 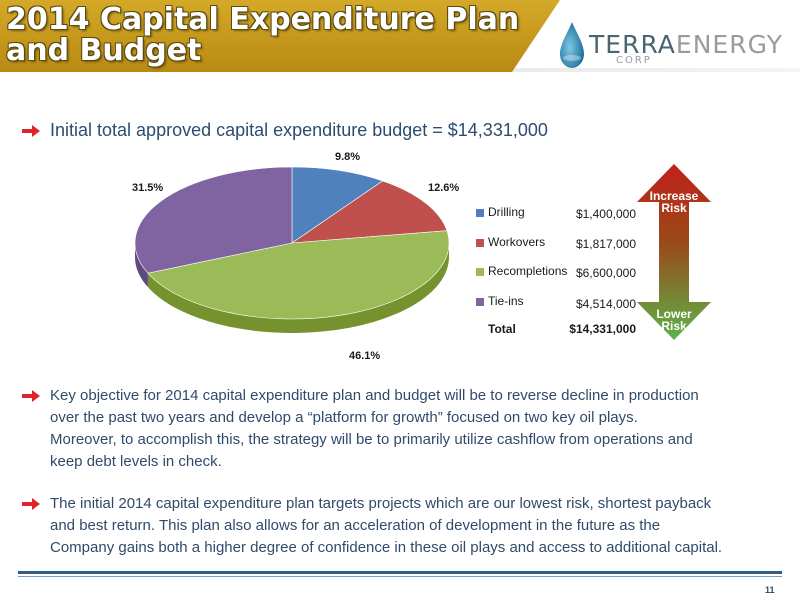 What do you see at coordinates (298, 288) in the screenshot?
I see `pie-side-recompletions` at bounding box center [298, 288].